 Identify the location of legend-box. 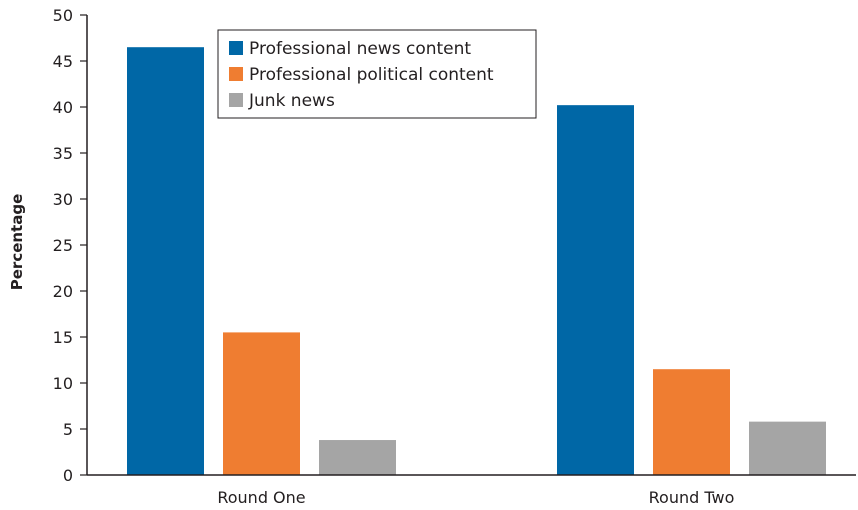
(377, 74).